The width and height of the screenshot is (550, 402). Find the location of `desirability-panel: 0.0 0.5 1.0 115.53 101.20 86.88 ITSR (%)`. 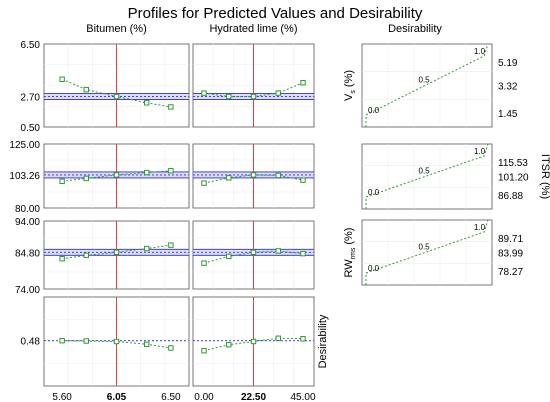

desirability-panel: 0.0 0.5 1.0 115.53 101.20 86.88 ITSR (%) is located at coordinates (455, 176).